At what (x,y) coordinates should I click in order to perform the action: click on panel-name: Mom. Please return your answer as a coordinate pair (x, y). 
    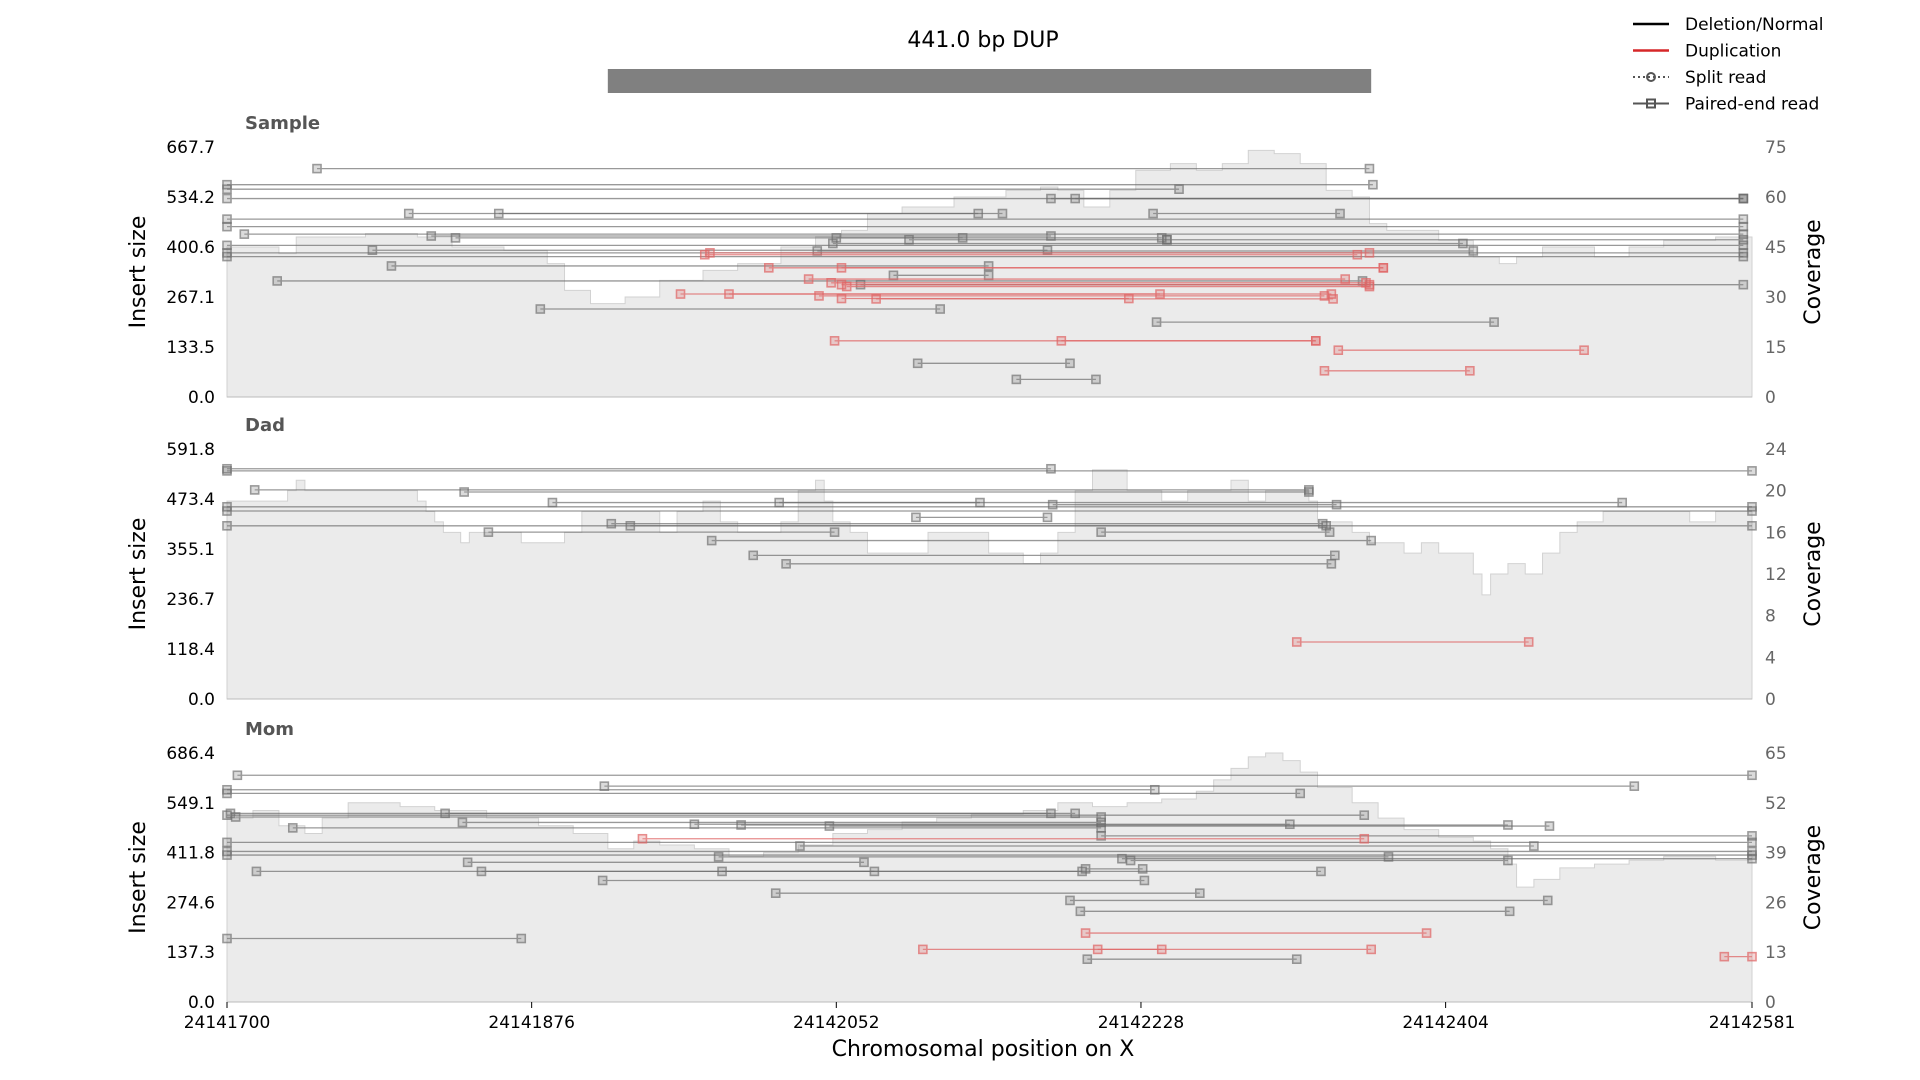
    Looking at the image, I should click on (269, 729).